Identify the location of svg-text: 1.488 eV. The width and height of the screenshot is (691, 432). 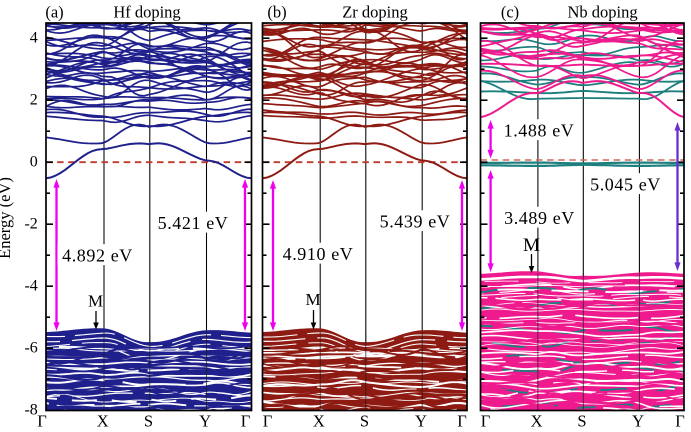
(539, 130).